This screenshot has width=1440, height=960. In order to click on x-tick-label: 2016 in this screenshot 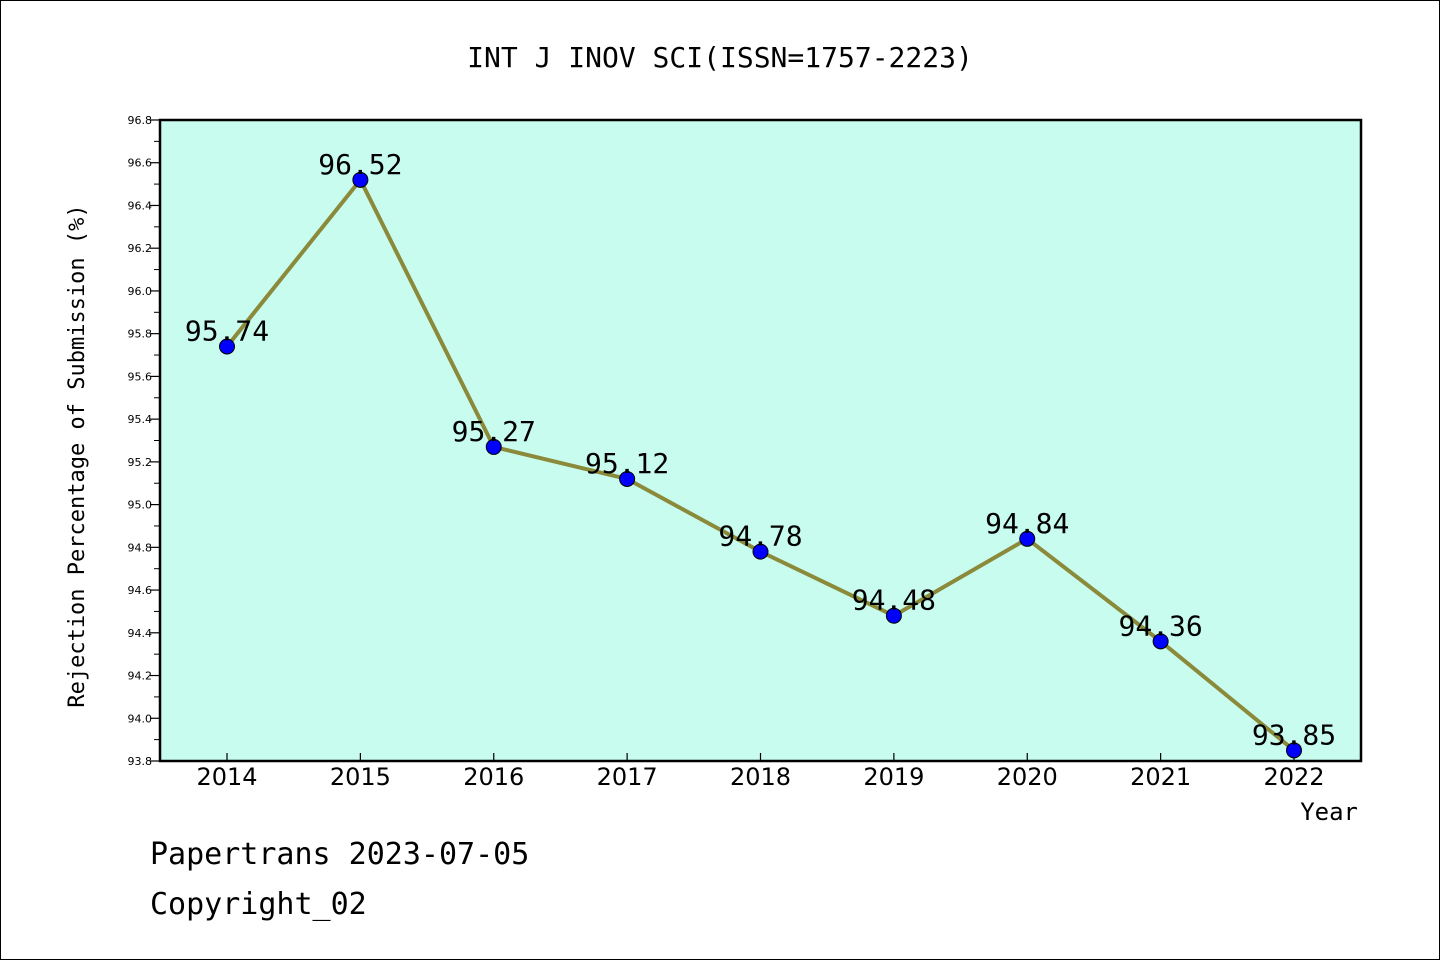, I will do `click(493, 777)`.